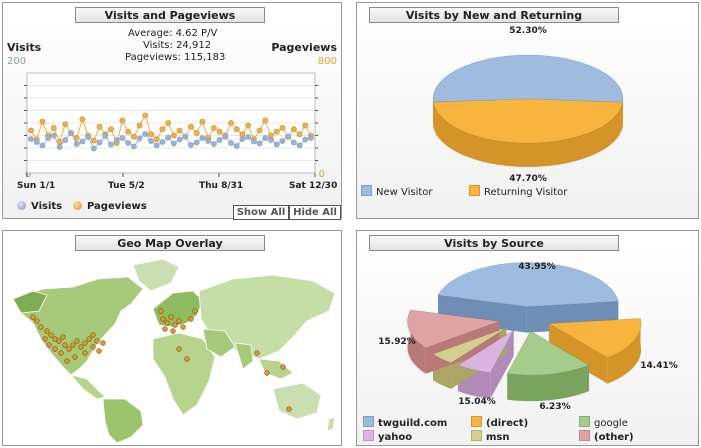 The width and height of the screenshot is (701, 448). I want to click on australia-region, so click(297, 401).